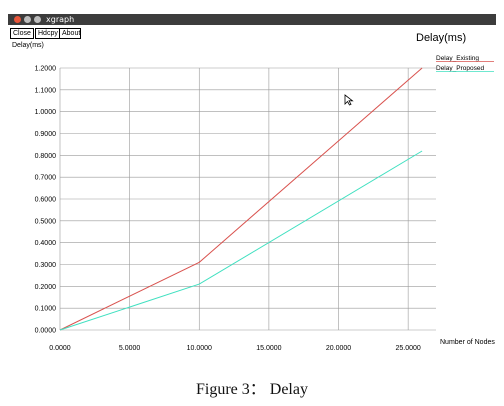  Describe the element at coordinates (17, 19) in the screenshot. I see `window-close-icon` at that location.